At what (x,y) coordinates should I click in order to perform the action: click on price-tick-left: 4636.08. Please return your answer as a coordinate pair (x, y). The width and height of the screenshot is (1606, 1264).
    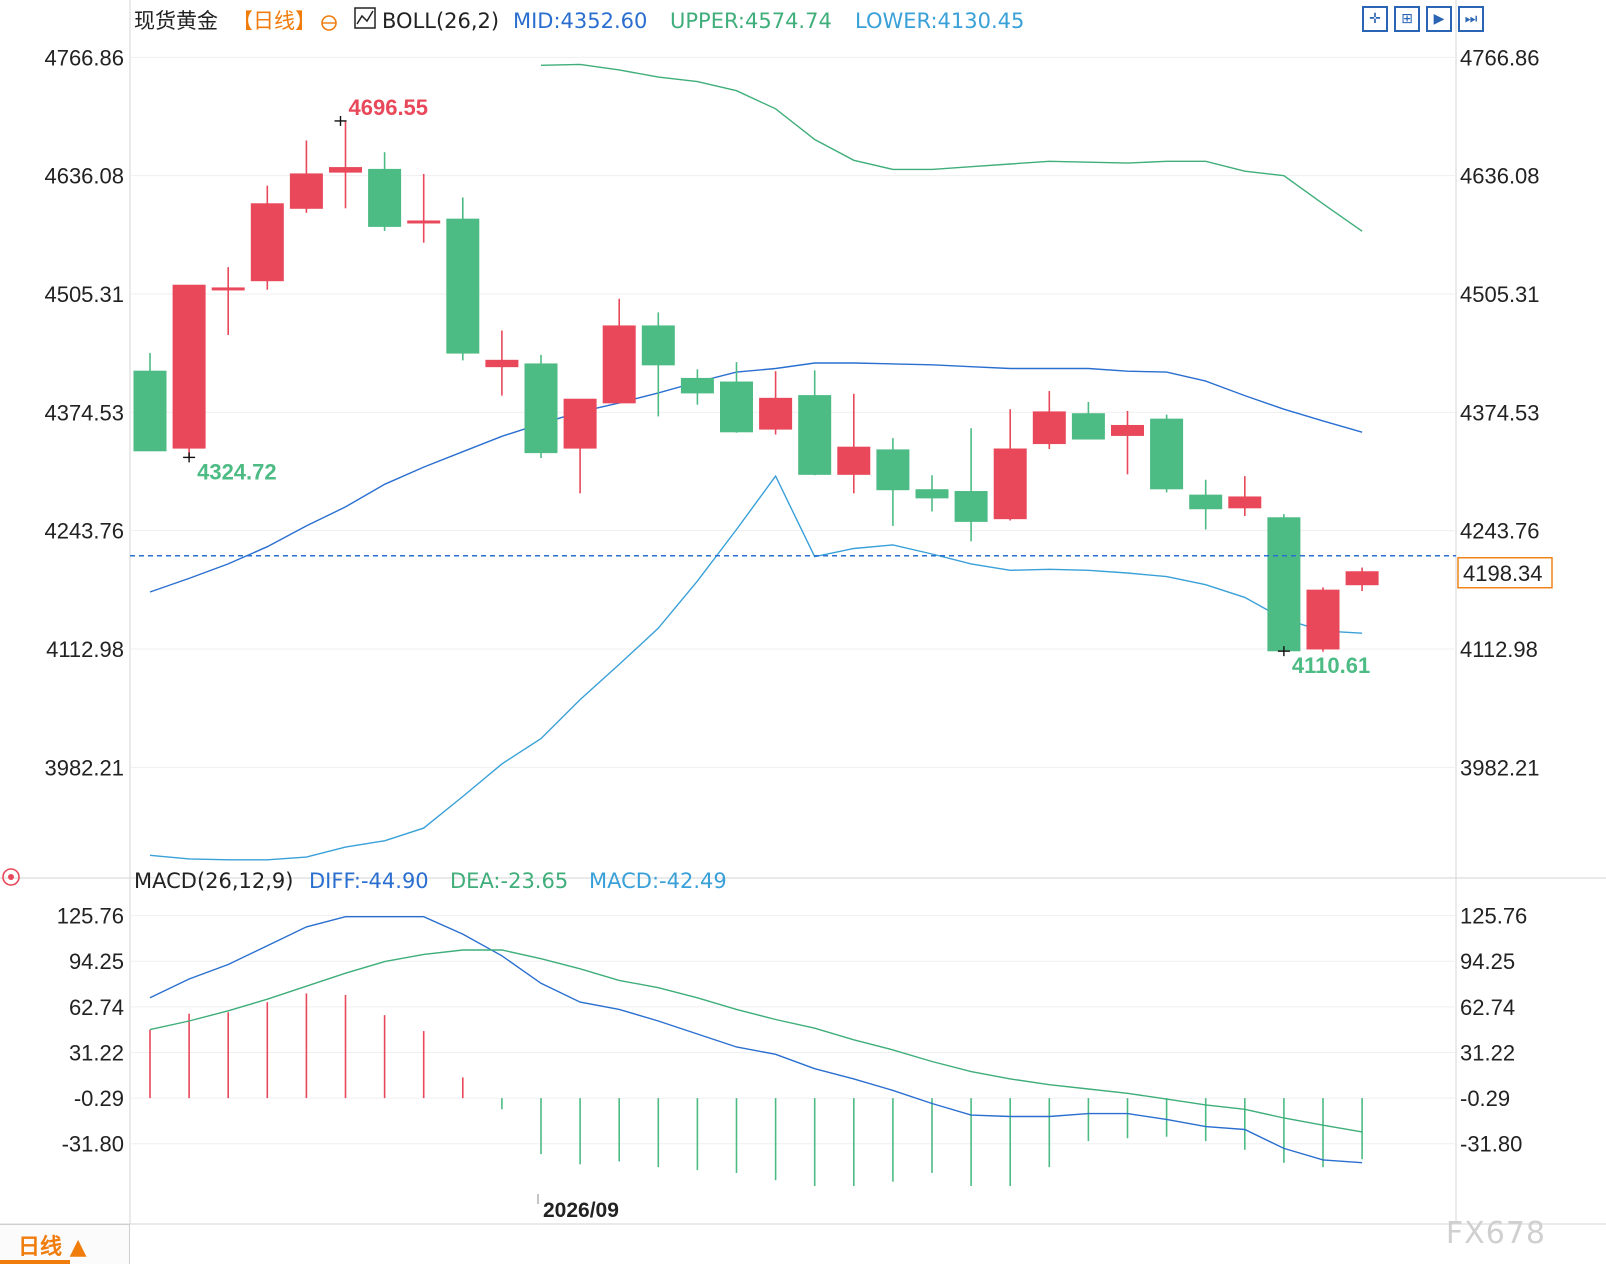
    Looking at the image, I should click on (84, 176).